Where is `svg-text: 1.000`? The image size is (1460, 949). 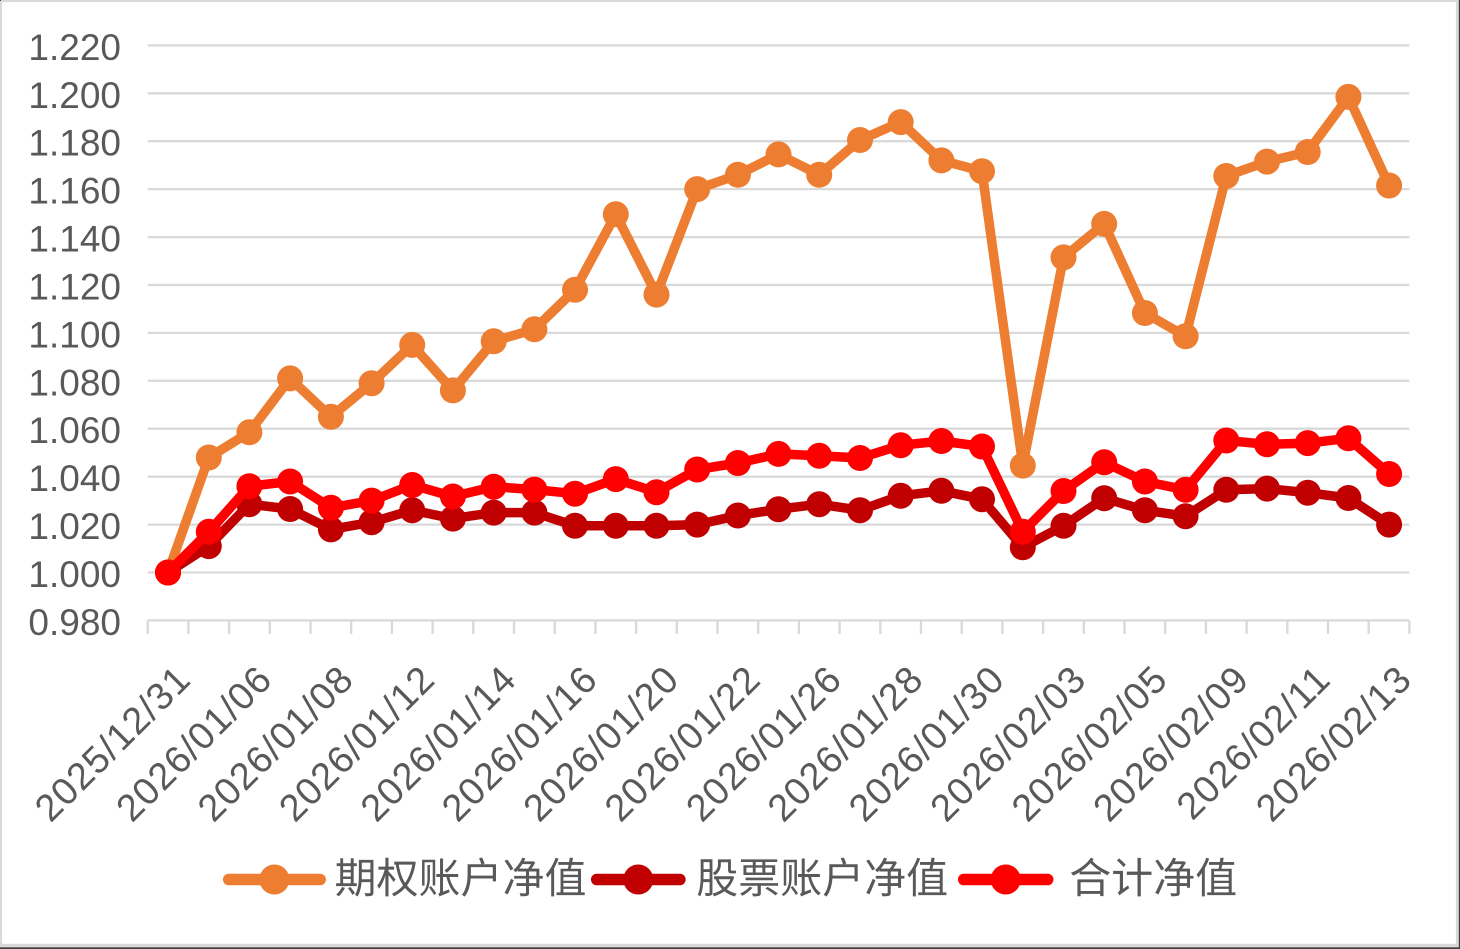
svg-text: 1.000 is located at coordinates (74, 574).